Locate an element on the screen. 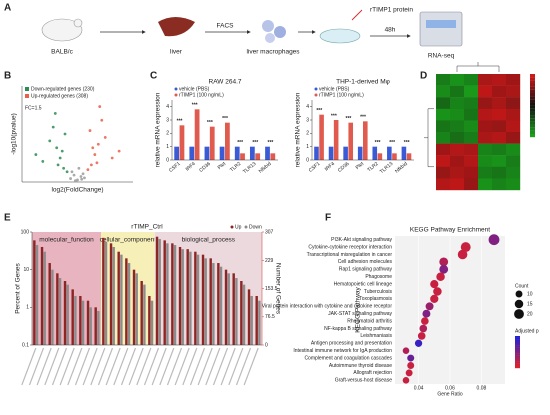  legend-label: 10 is located at coordinates (530, 294).